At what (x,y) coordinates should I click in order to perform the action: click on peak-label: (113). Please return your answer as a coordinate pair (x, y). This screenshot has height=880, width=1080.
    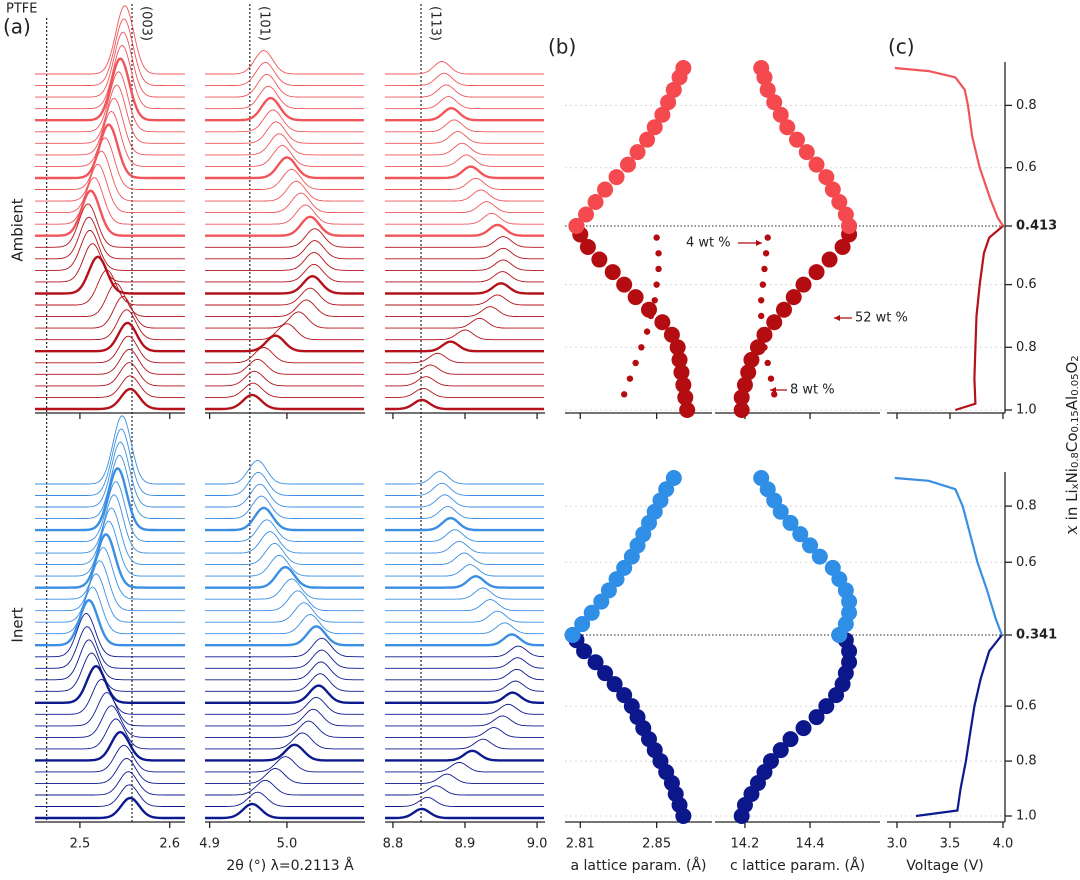
    Looking at the image, I should click on (435, 23).